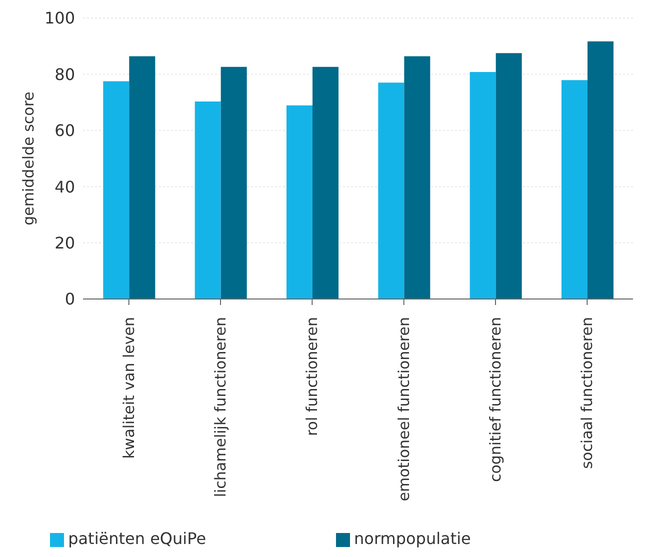  What do you see at coordinates (137, 538) in the screenshot?
I see `legend-label: patiënten eQuiPe` at bounding box center [137, 538].